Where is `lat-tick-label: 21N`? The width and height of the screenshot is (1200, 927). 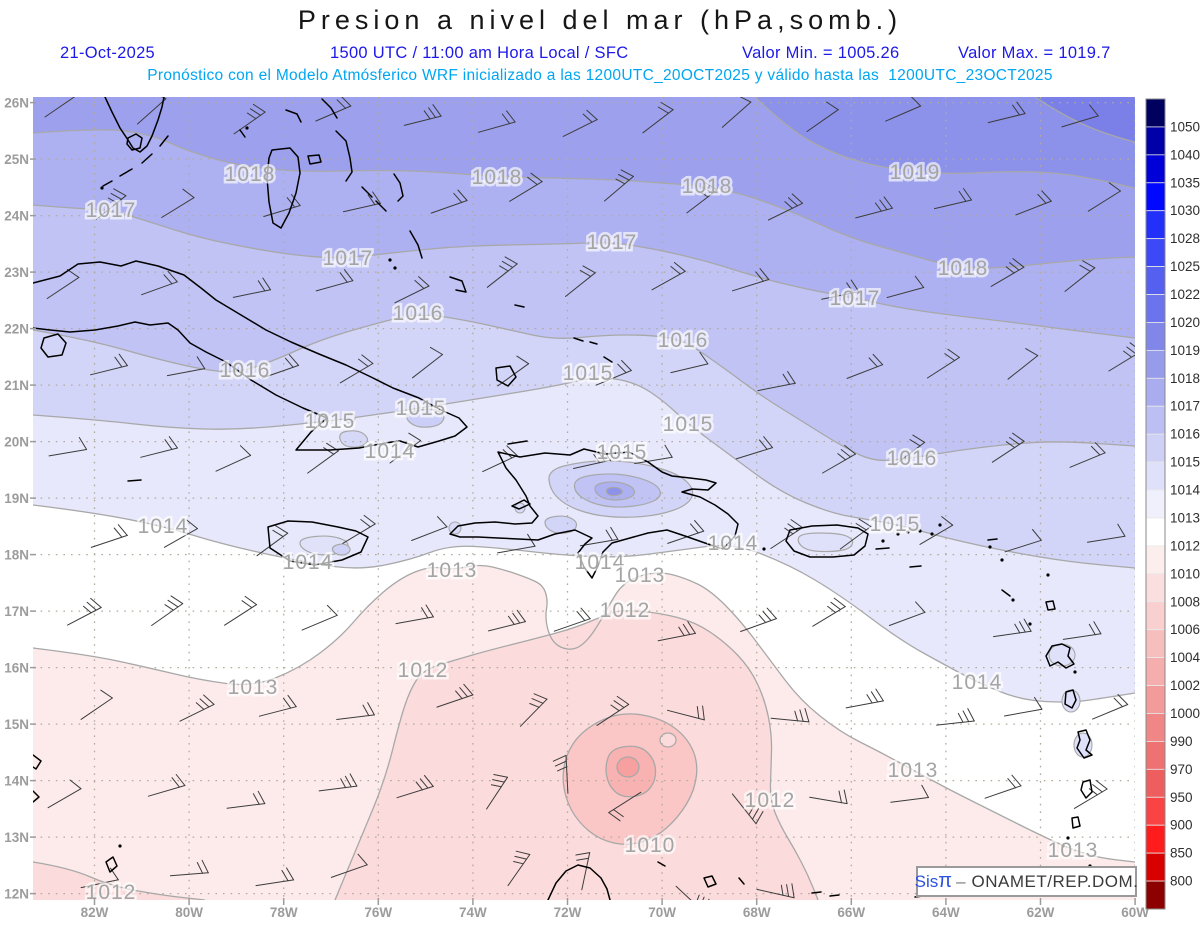
lat-tick-label: 21N is located at coordinates (16, 385).